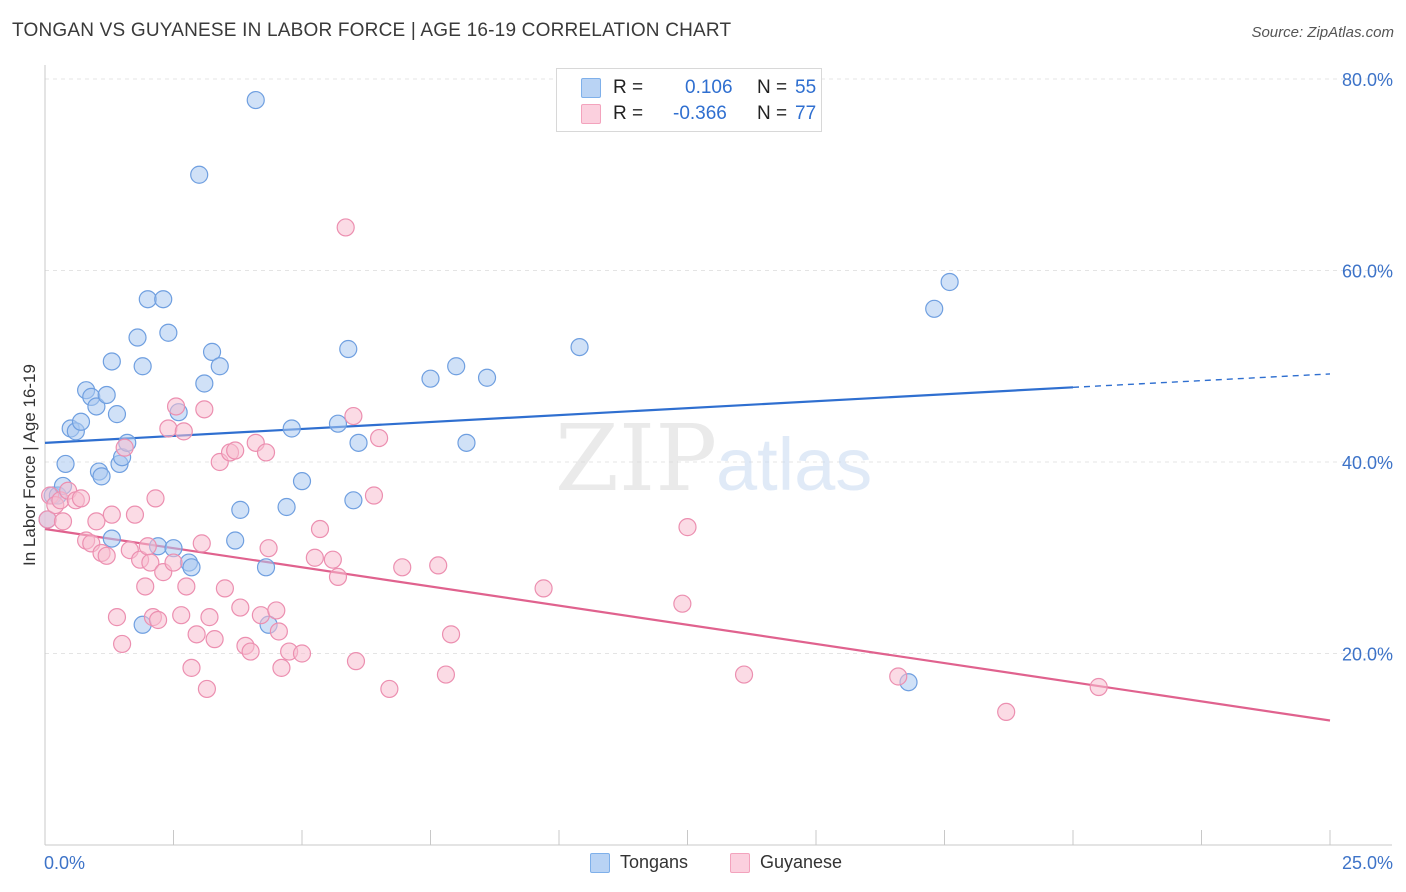  I want to click on guyanese-swatch, so click(591, 114).